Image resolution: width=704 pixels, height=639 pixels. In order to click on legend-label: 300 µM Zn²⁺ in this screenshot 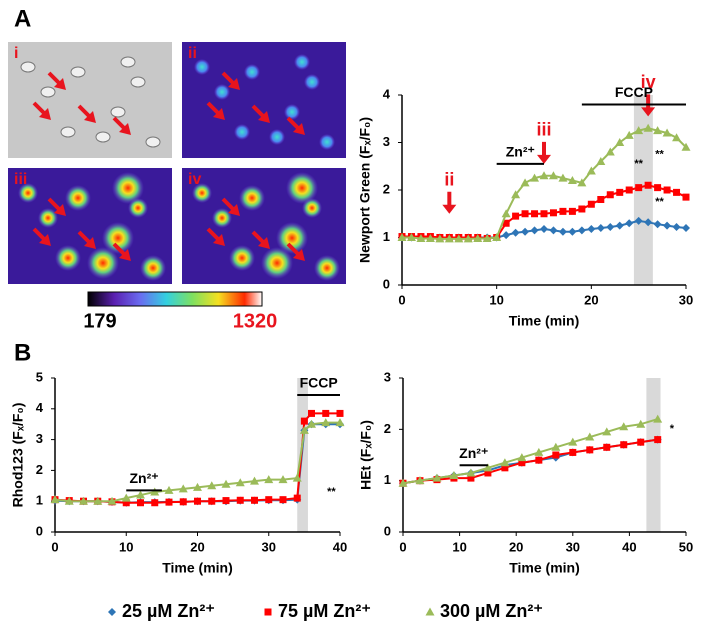, I will do `click(491, 611)`.